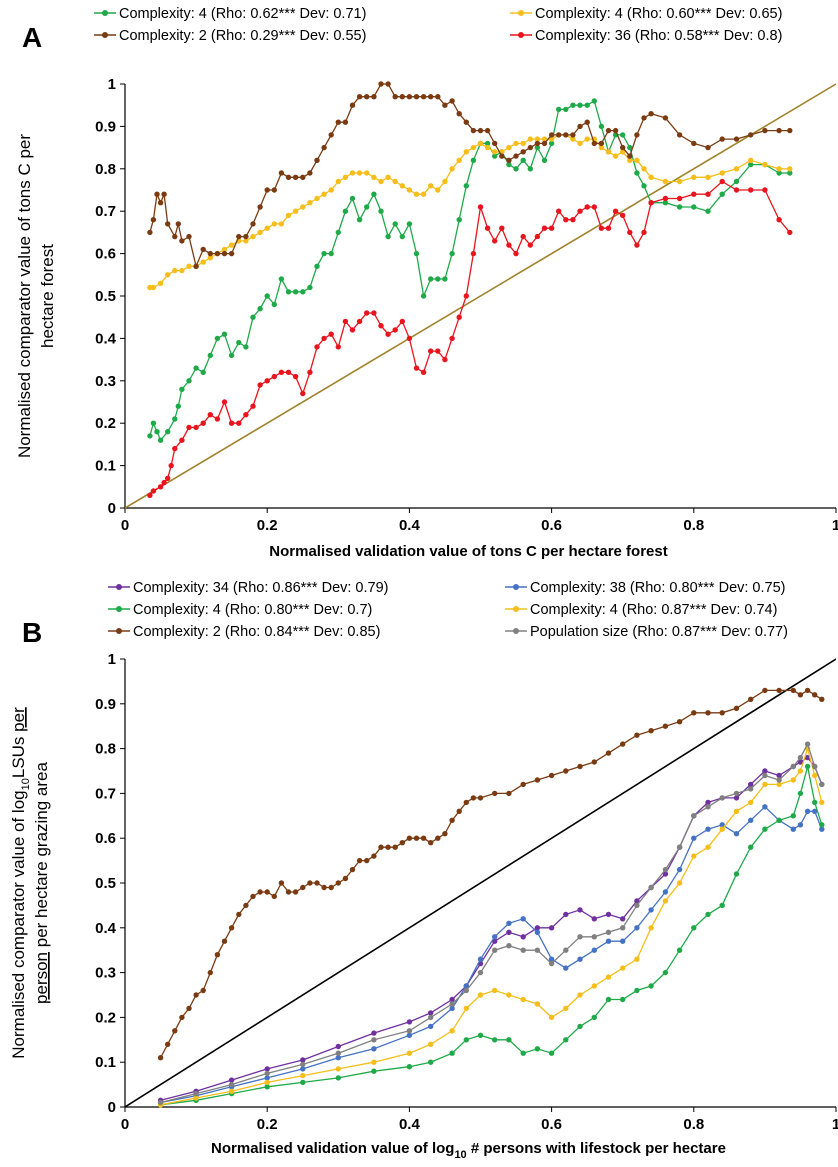 The height and width of the screenshot is (1167, 838). Describe the element at coordinates (47, 296) in the screenshot. I see `y-axis-title-line-2-a: hectare forest` at that location.